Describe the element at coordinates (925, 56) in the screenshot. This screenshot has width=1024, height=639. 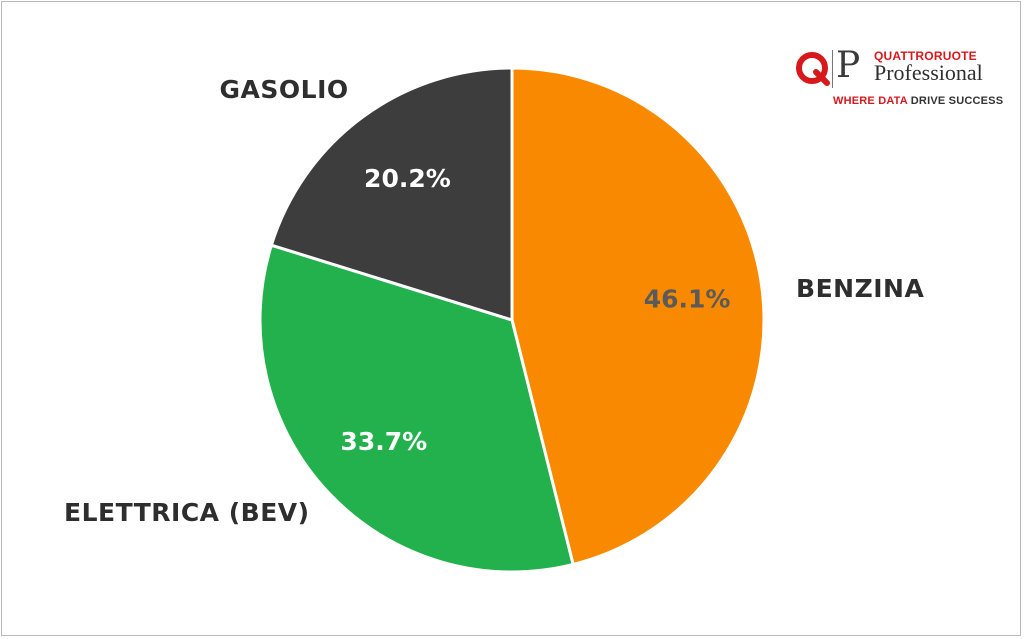
I see `logo-brand-top: QUATTRORUOTE` at that location.